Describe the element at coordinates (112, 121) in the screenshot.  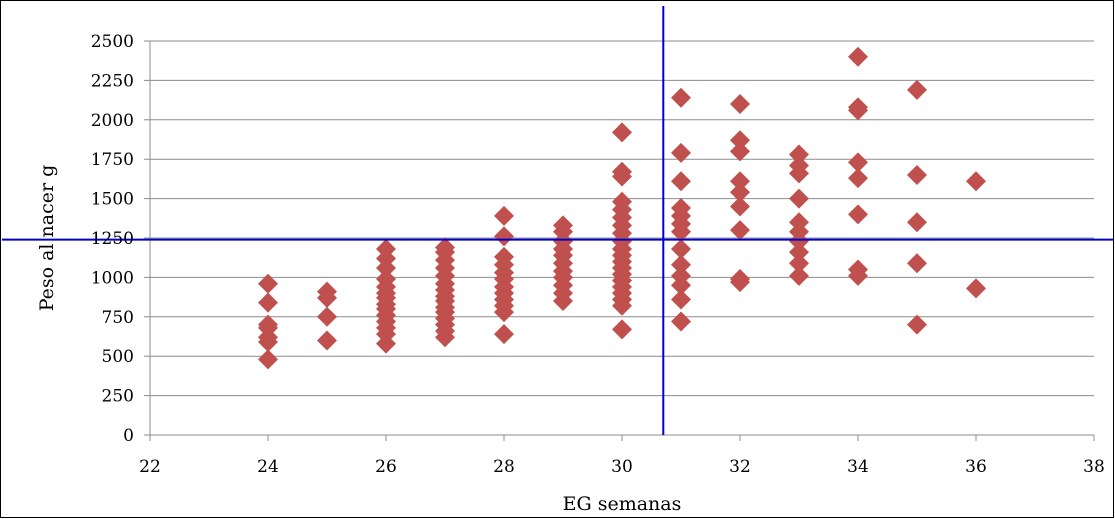
I see `y-tick-label: 2000` at that location.